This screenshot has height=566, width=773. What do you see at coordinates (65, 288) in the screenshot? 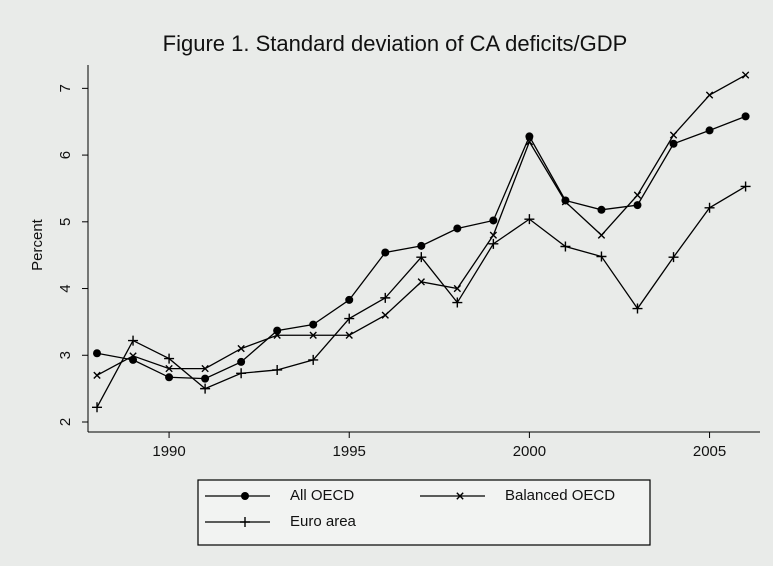
I see `y-tick-label: 4` at bounding box center [65, 288].